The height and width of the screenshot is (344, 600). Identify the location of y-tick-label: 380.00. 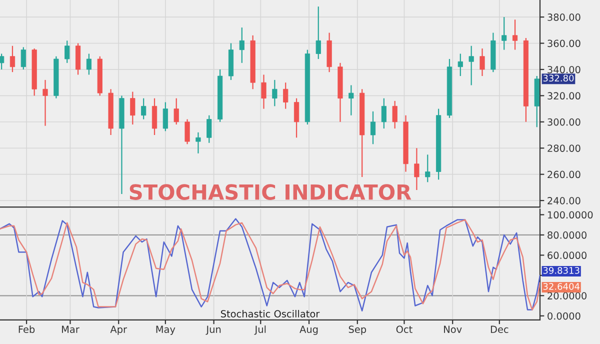
(564, 17).